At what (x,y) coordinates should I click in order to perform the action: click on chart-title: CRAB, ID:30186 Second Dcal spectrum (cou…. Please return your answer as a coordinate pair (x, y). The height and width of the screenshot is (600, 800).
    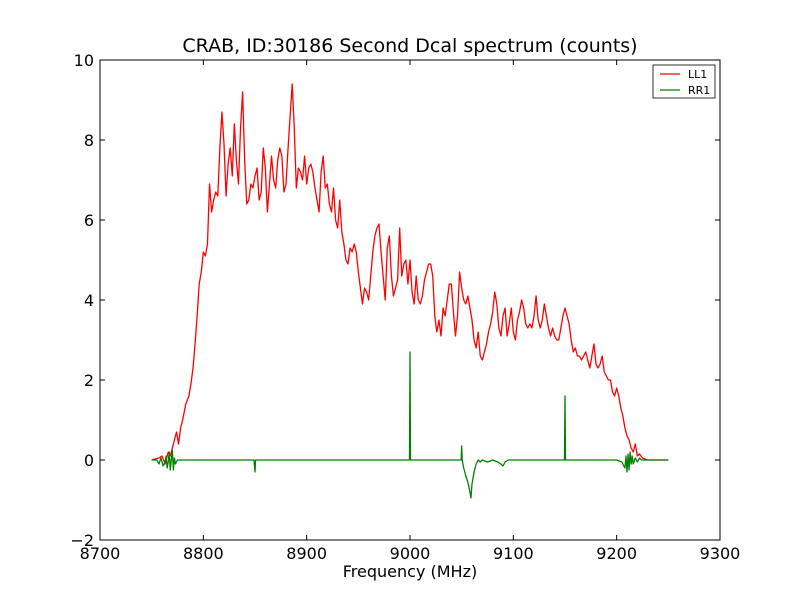
    Looking at the image, I should click on (409, 46).